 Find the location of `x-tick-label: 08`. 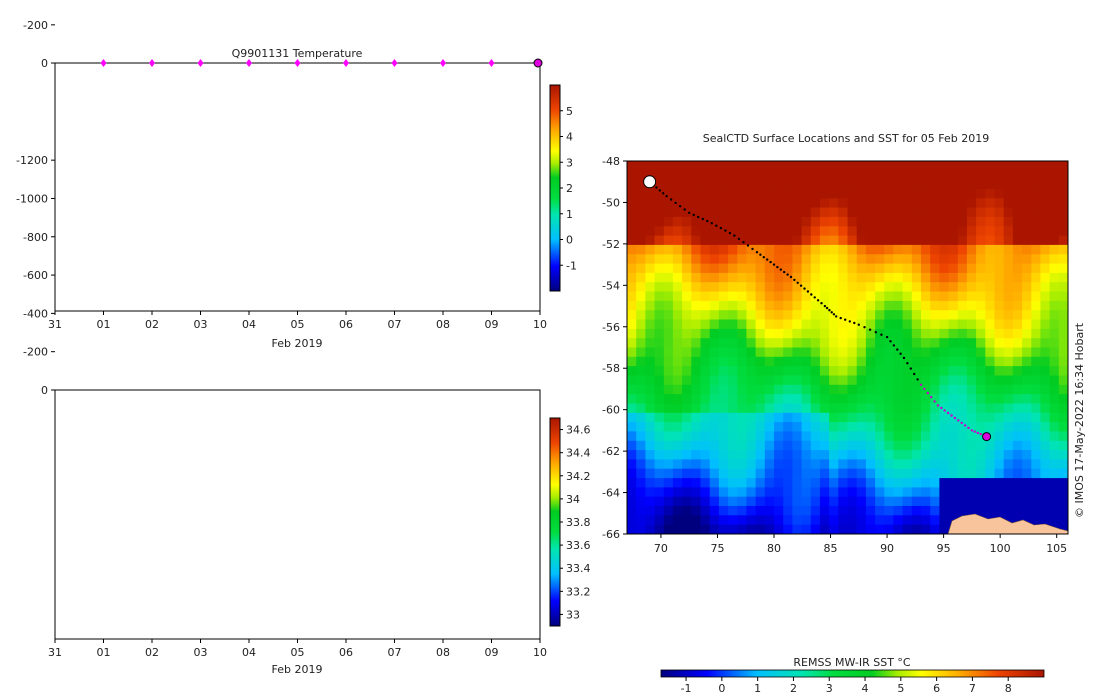

x-tick-label: 08 is located at coordinates (443, 324).